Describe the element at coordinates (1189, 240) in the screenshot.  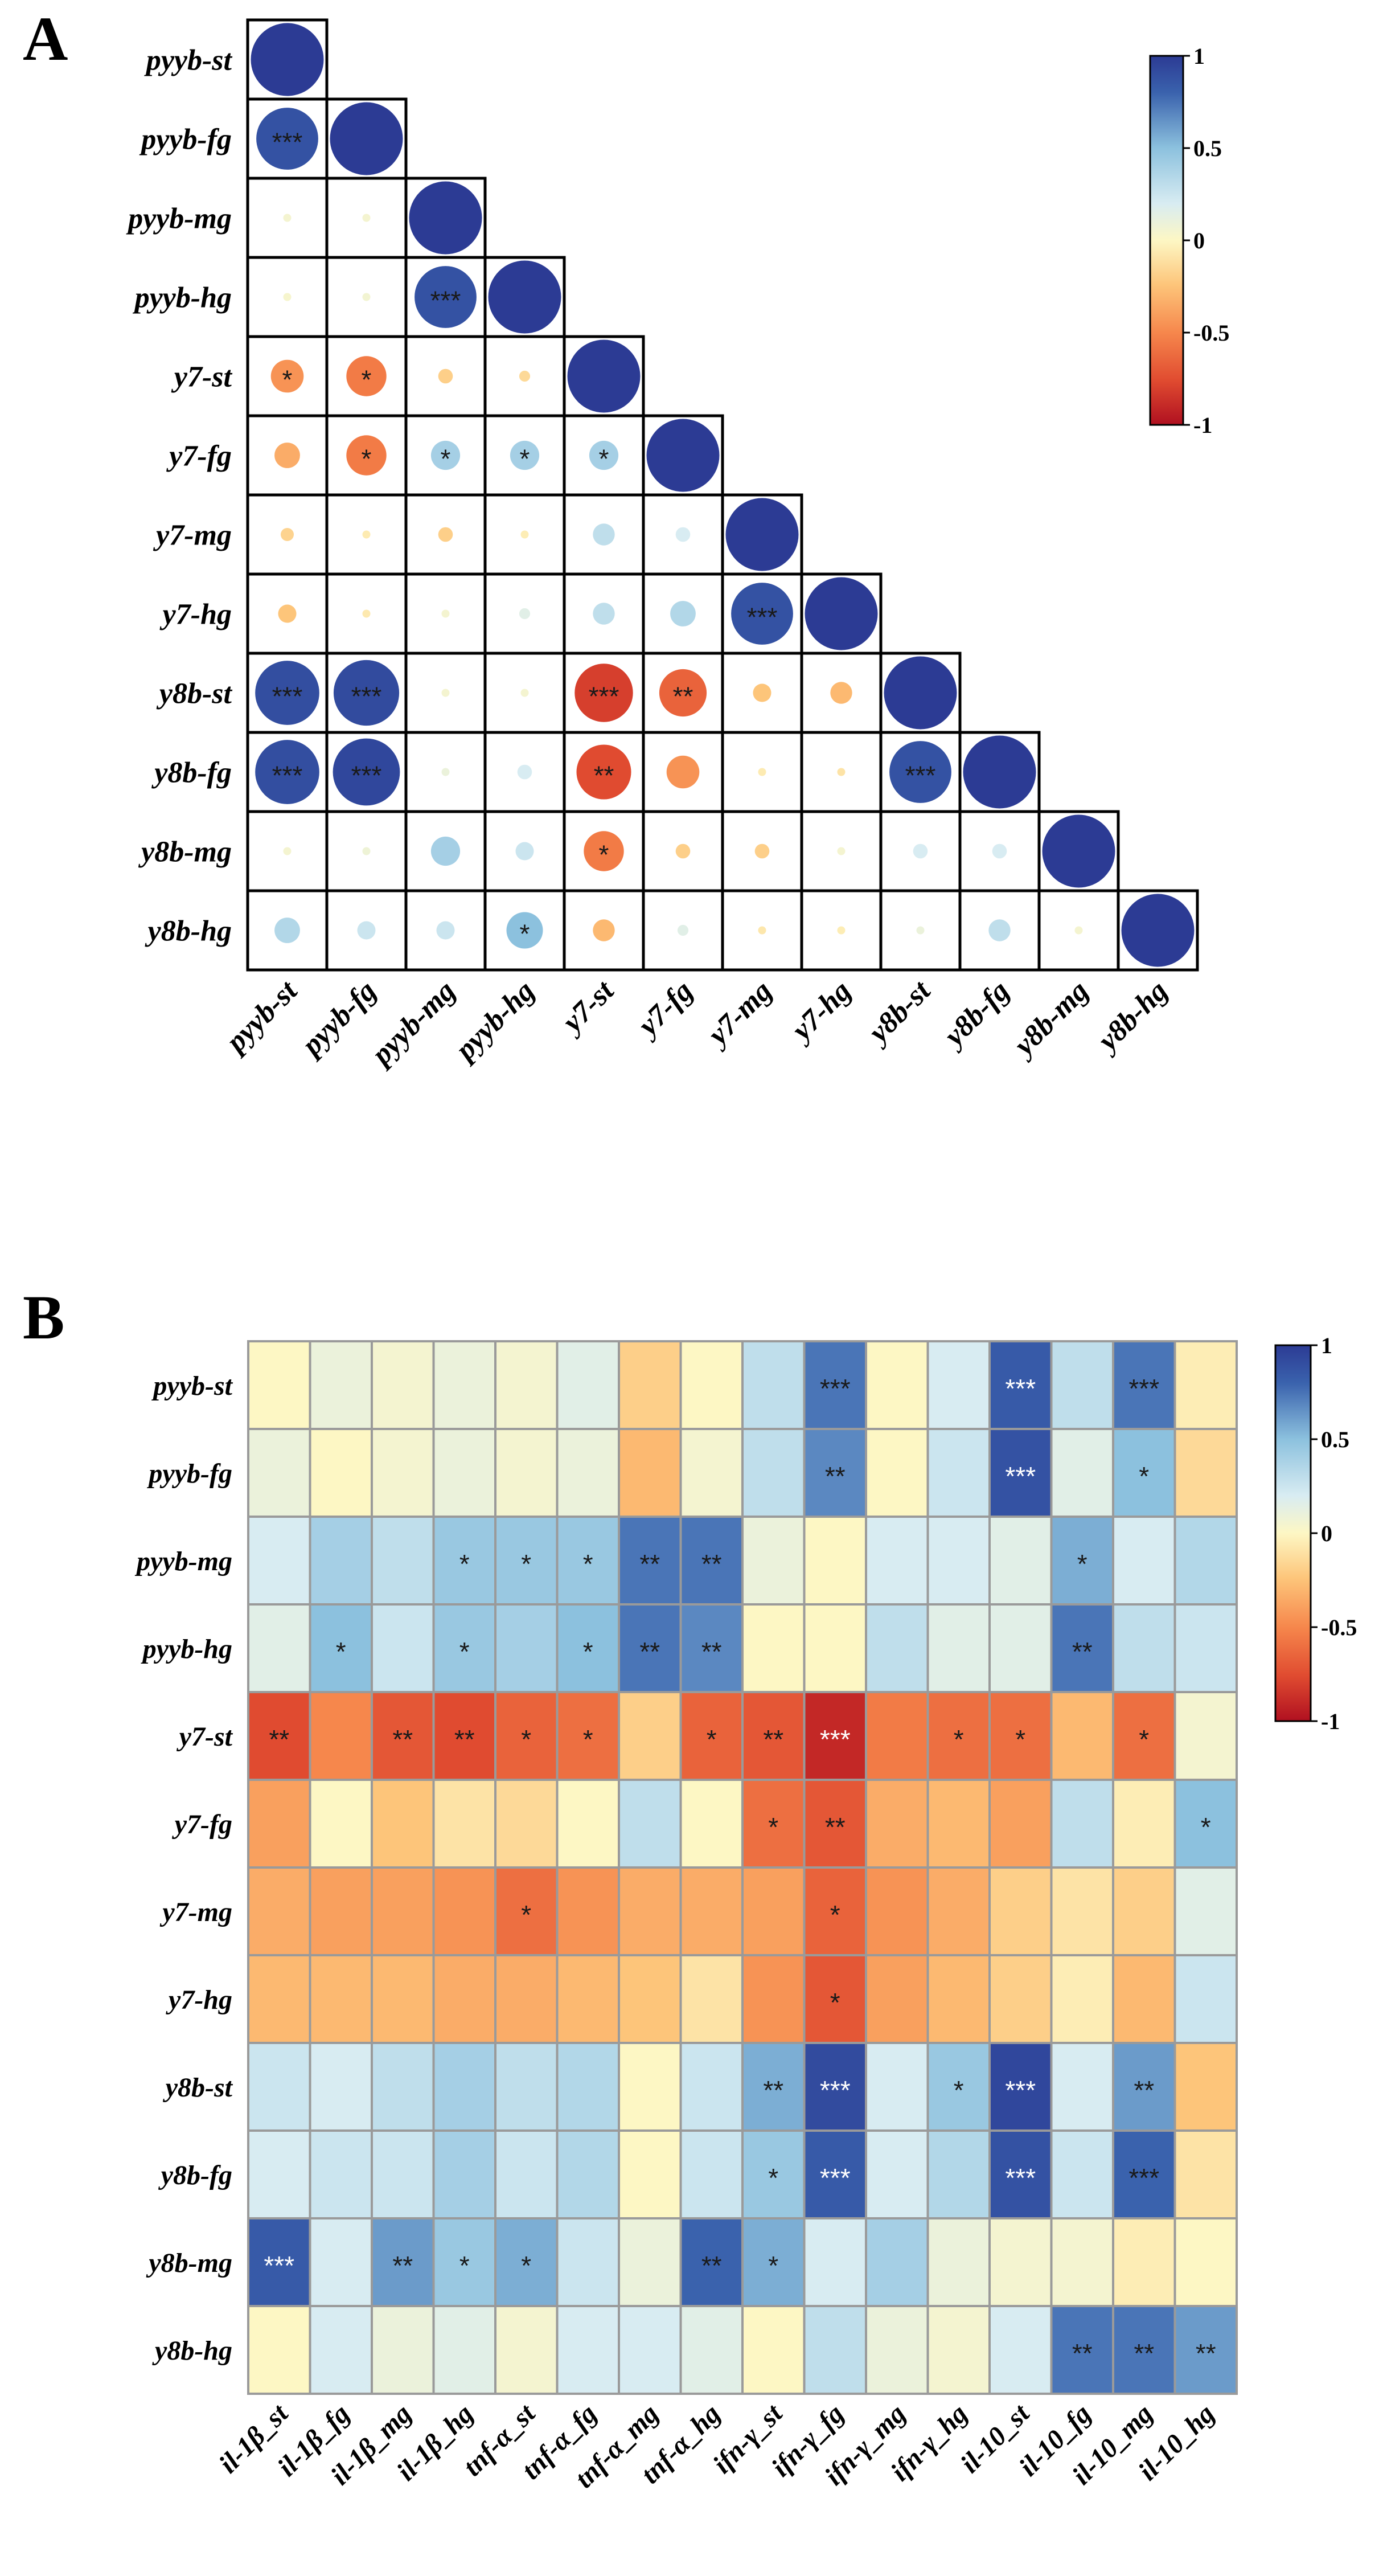
I see `panel-a-colorbar: 1 0.5 0 -0.5 -1` at that location.